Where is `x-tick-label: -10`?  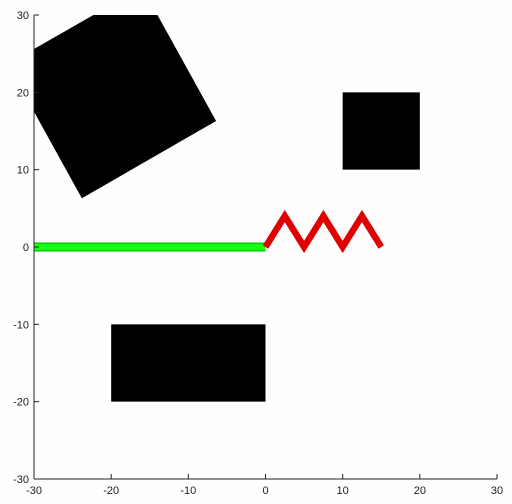 x-tick-label: -10 is located at coordinates (188, 491).